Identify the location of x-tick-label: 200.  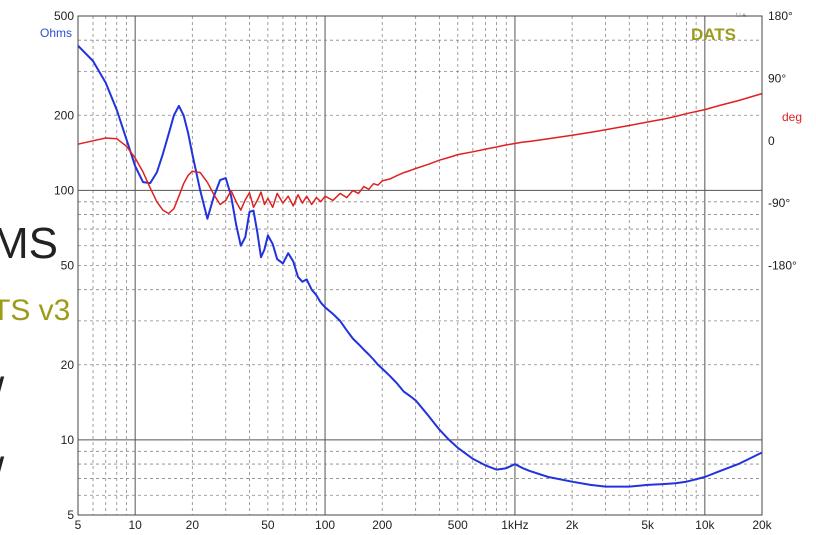
(382, 525).